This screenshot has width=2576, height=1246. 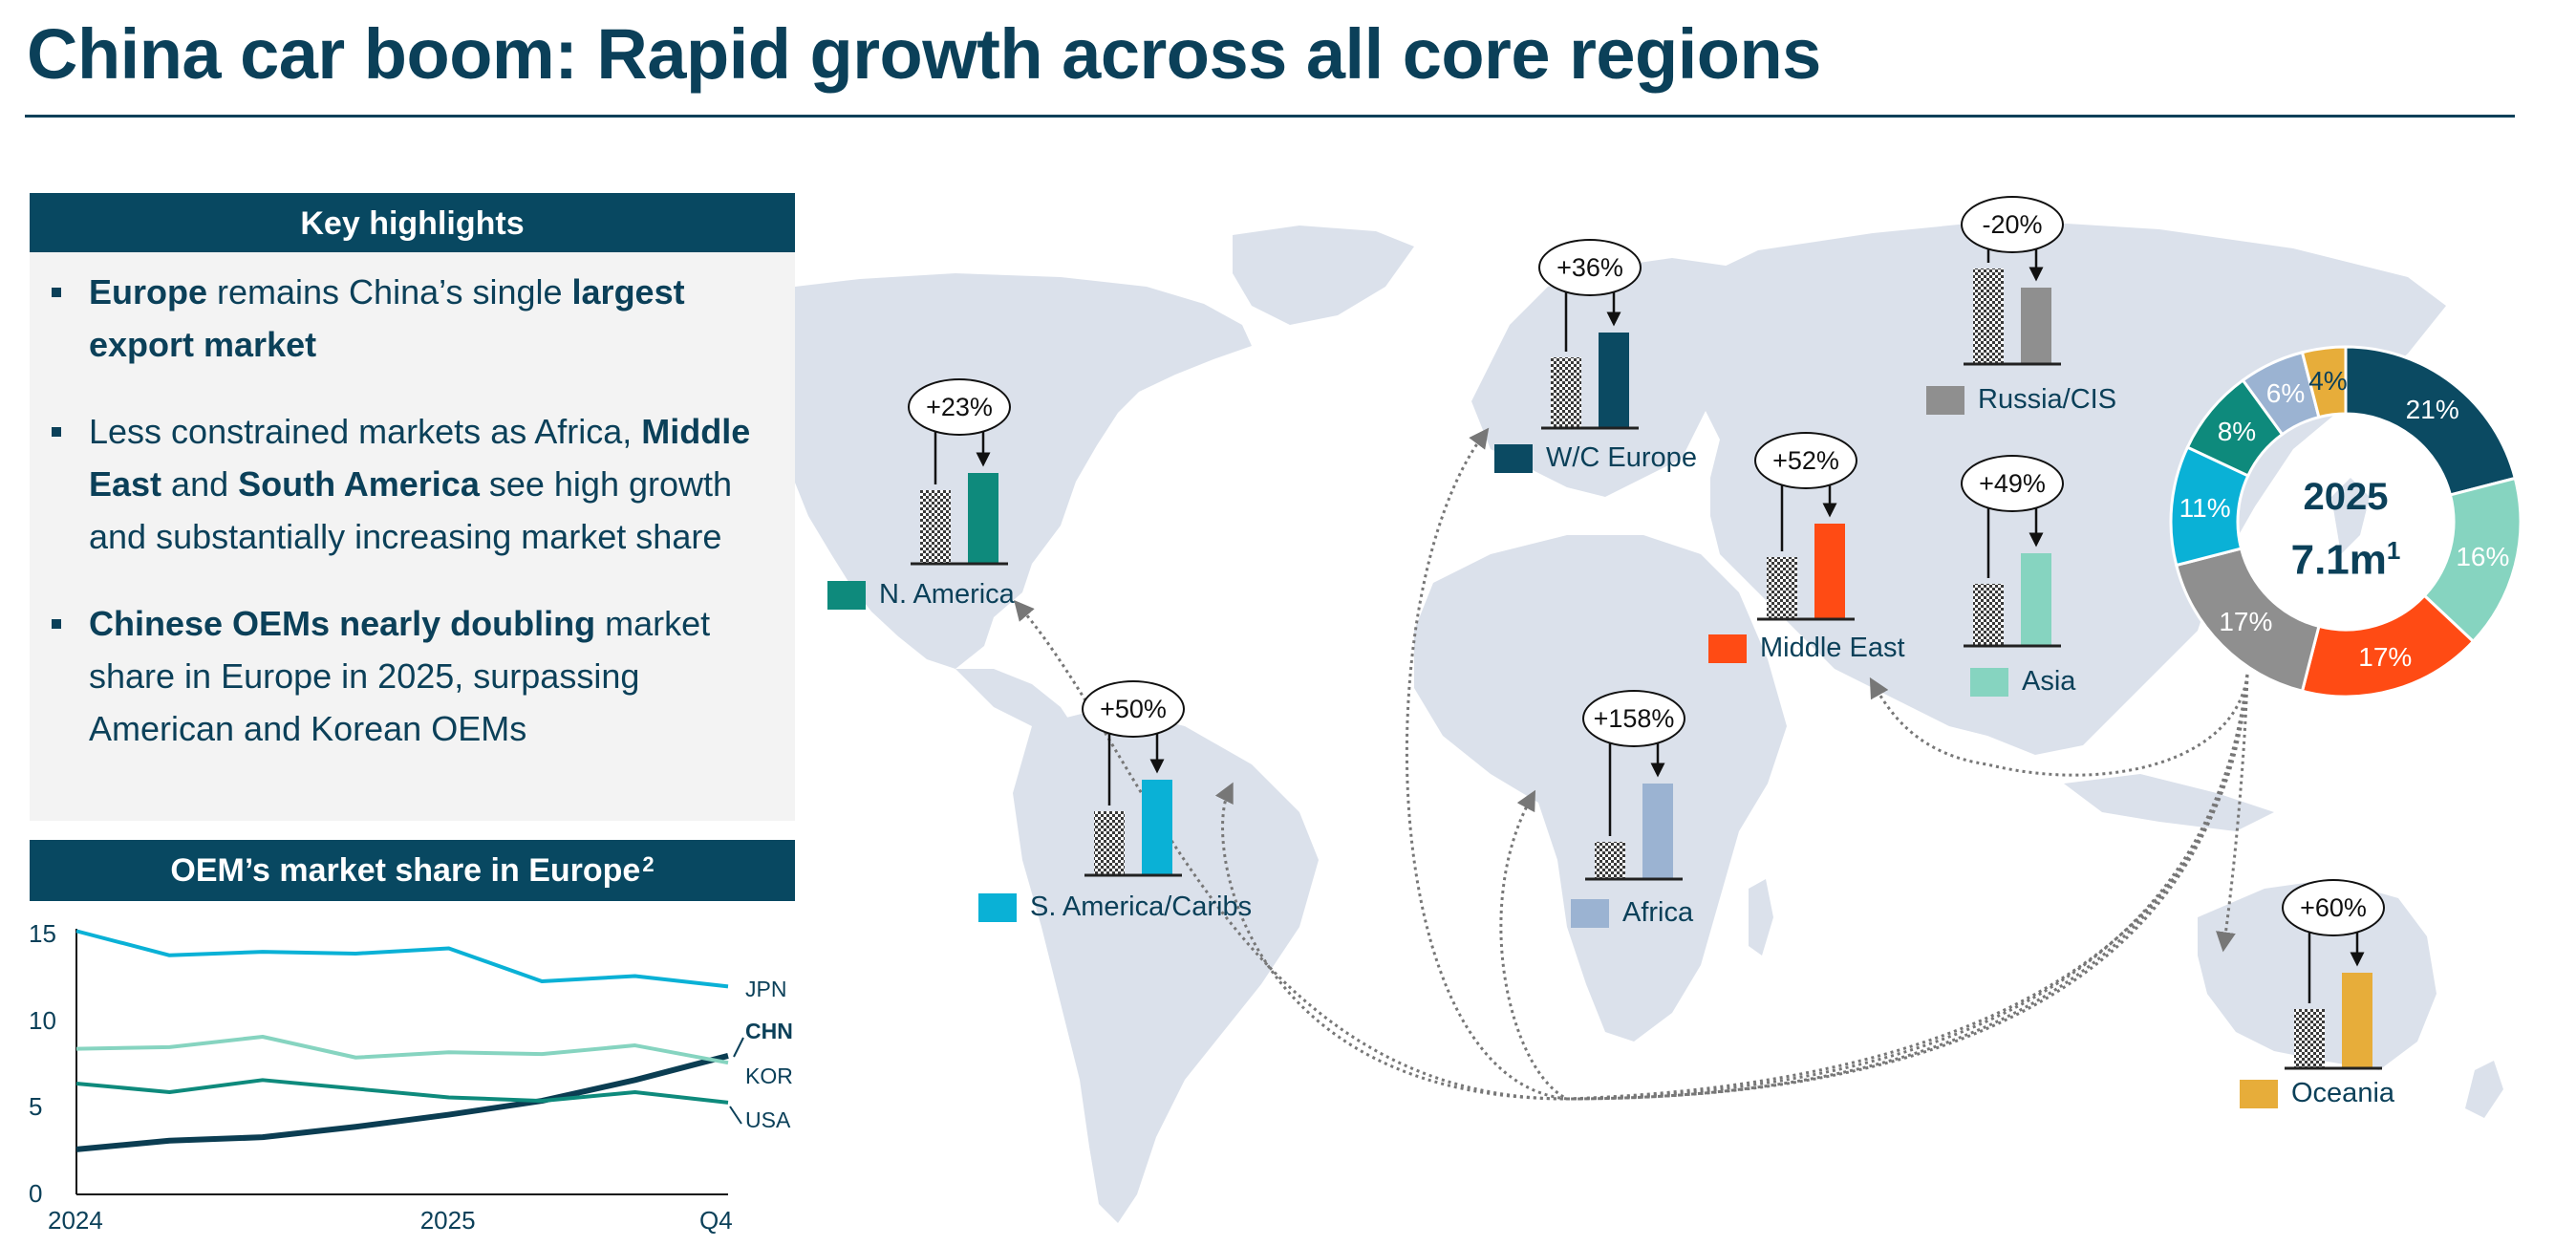 What do you see at coordinates (75, 1220) in the screenshot?
I see `x-tick-label: 2024` at bounding box center [75, 1220].